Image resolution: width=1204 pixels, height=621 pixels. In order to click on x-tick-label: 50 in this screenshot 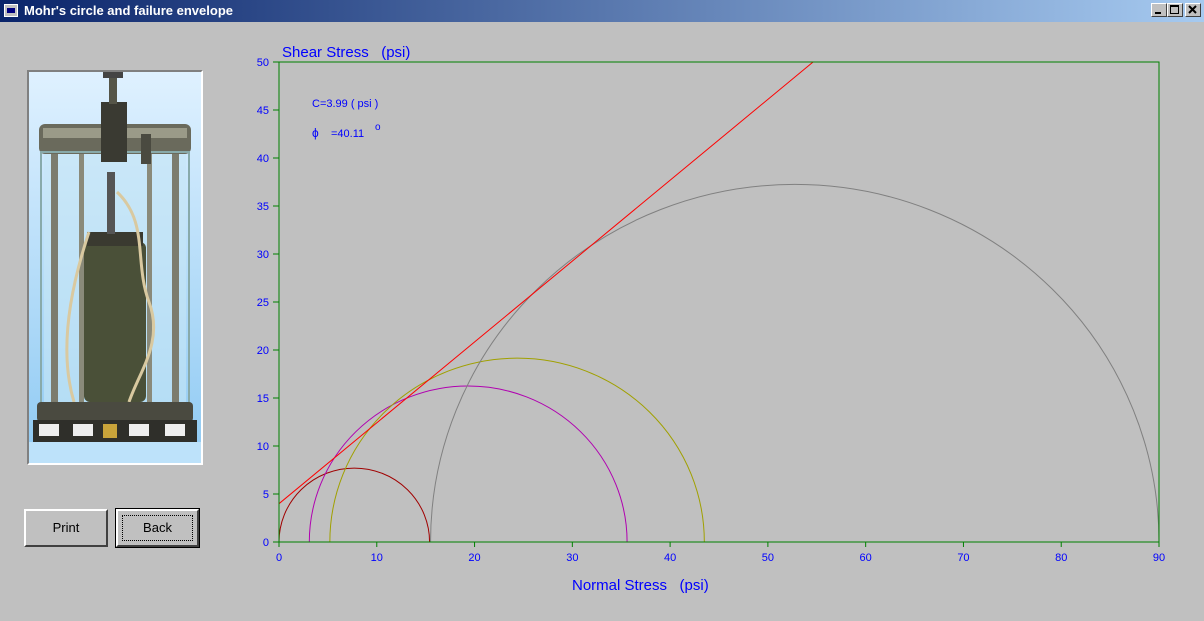, I will do `click(768, 558)`.